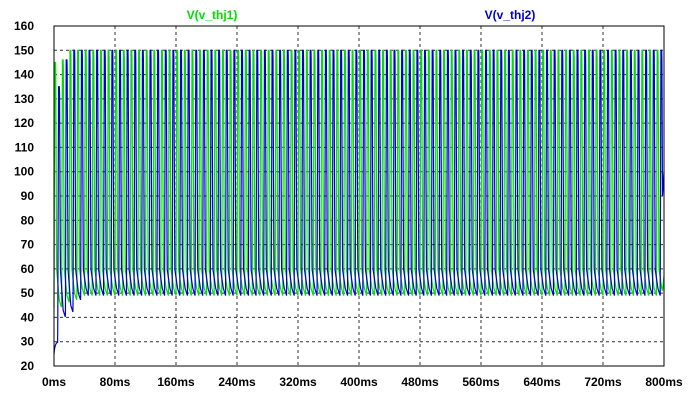 The height and width of the screenshot is (396, 689). I want to click on x-tick-label: 0ms, so click(54, 382).